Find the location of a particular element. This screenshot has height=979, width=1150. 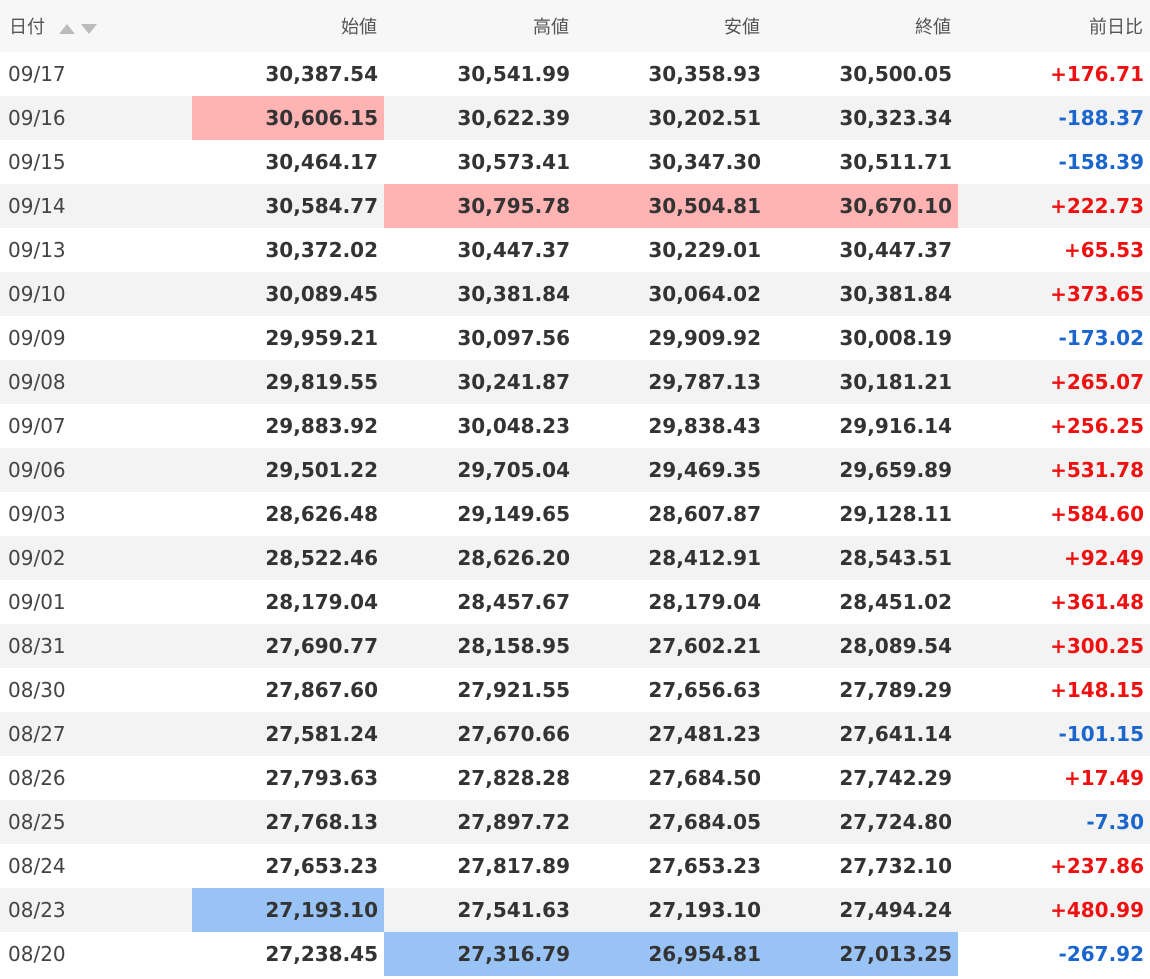

cell-change: +300.25 is located at coordinates (1097, 646).